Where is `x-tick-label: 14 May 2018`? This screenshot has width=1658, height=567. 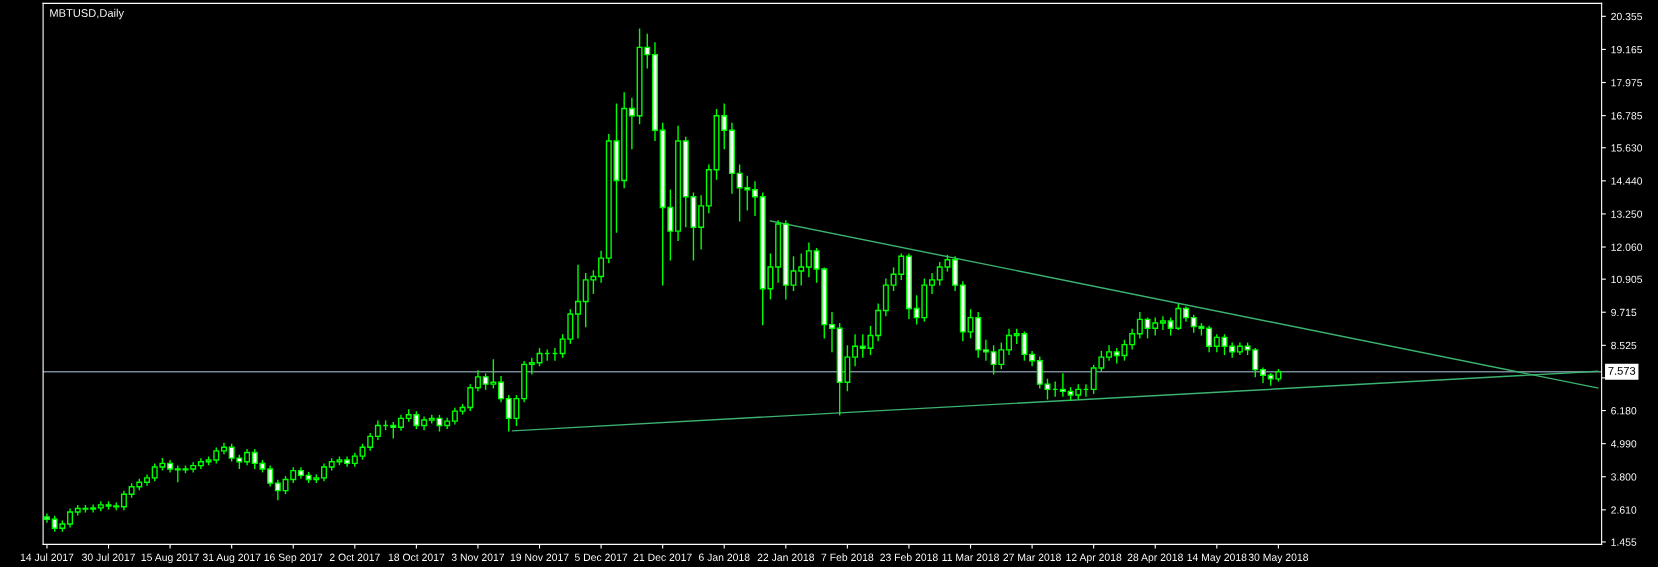
x-tick-label: 14 May 2018 is located at coordinates (1217, 558).